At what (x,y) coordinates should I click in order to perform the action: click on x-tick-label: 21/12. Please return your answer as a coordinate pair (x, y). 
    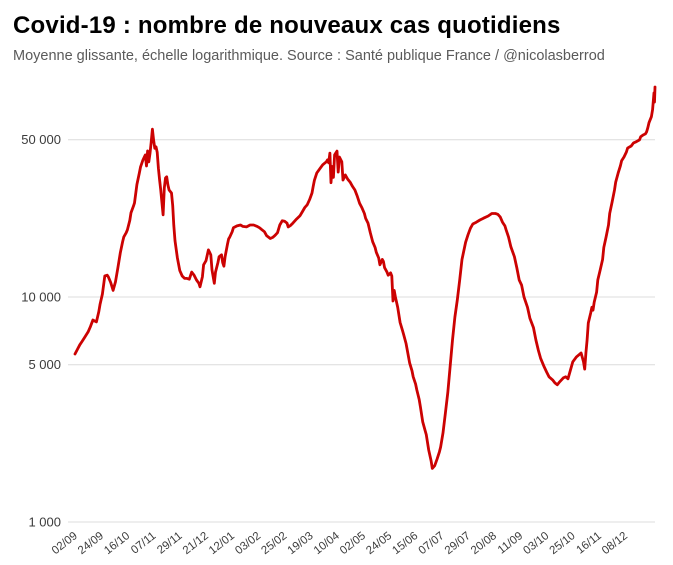
    Looking at the image, I should click on (196, 543).